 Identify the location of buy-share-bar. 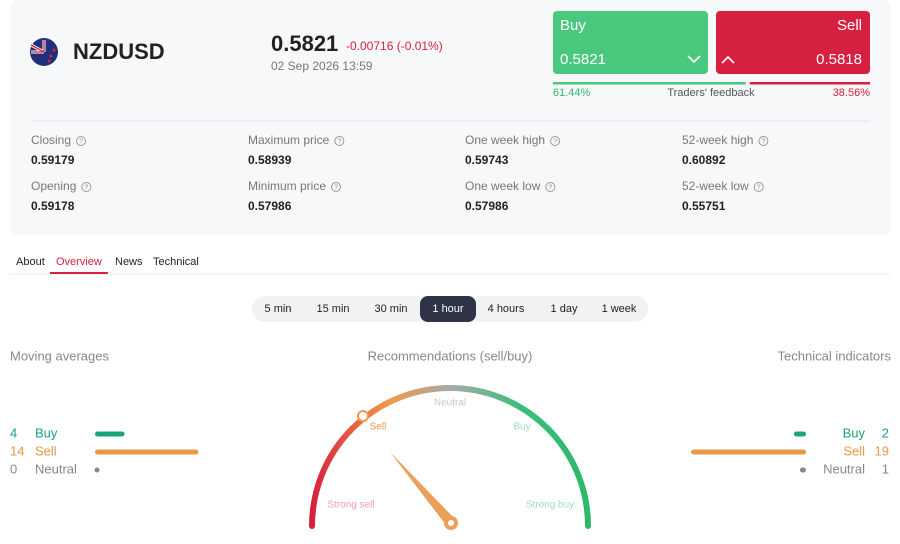
(649, 83).